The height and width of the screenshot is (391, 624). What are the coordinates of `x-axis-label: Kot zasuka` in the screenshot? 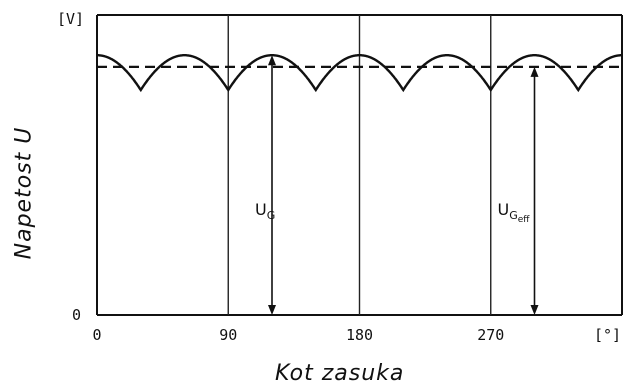 It's located at (340, 373).